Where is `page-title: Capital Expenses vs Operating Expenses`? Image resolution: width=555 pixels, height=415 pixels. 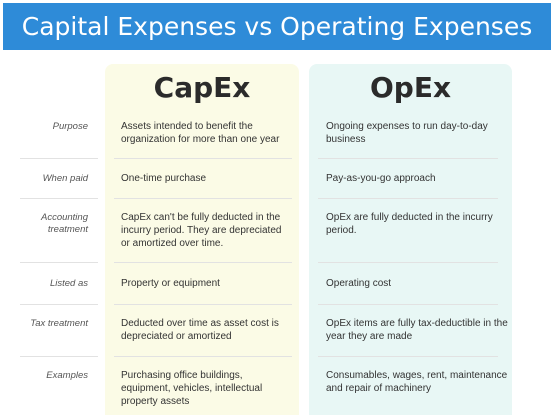 page-title: Capital Expenses vs Operating Expenses is located at coordinates (277, 26).